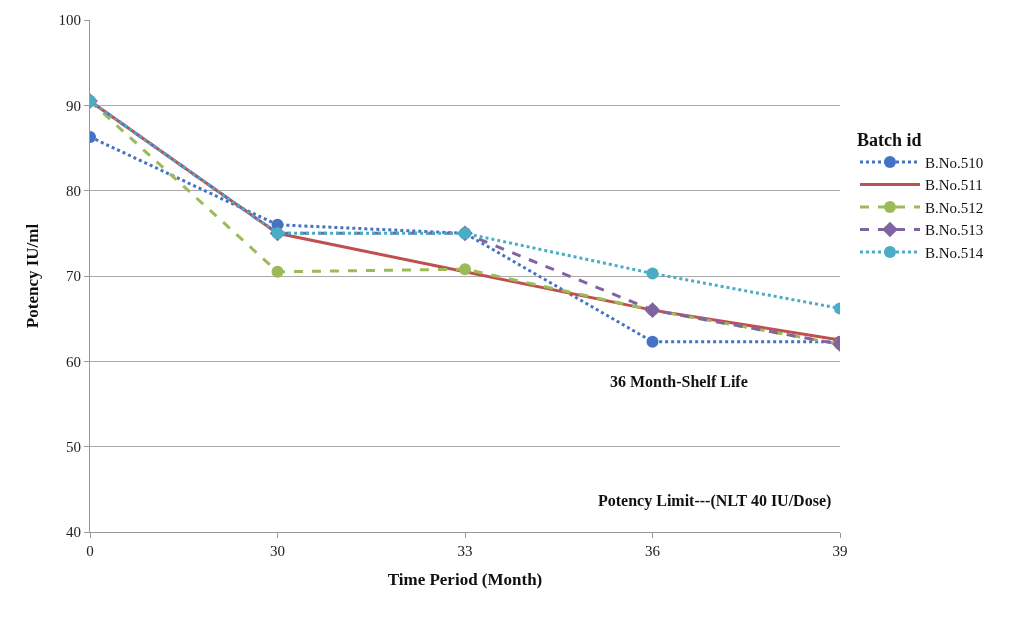  Describe the element at coordinates (715, 501) in the screenshot. I see `annotation: Potency Limit---(NLT 40 IU/Dose)` at that location.